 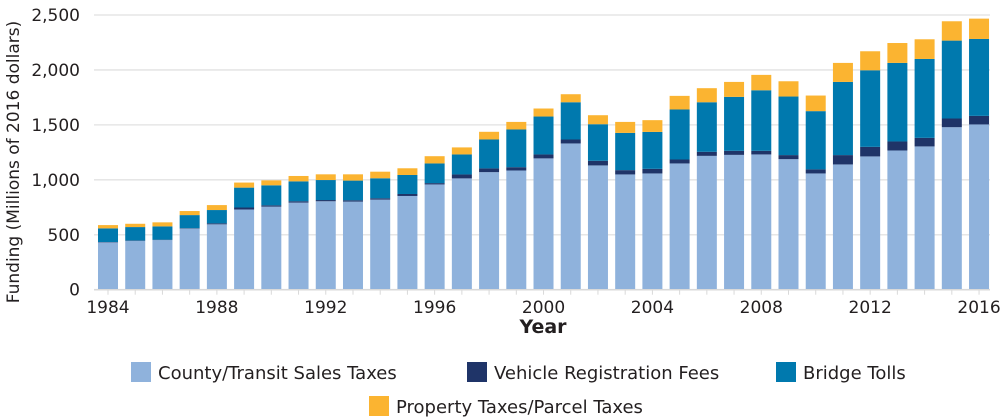 I want to click on y-axis-ticks: 0 500 1,000 1,500 2,000 2,500, so click(x=55, y=153).